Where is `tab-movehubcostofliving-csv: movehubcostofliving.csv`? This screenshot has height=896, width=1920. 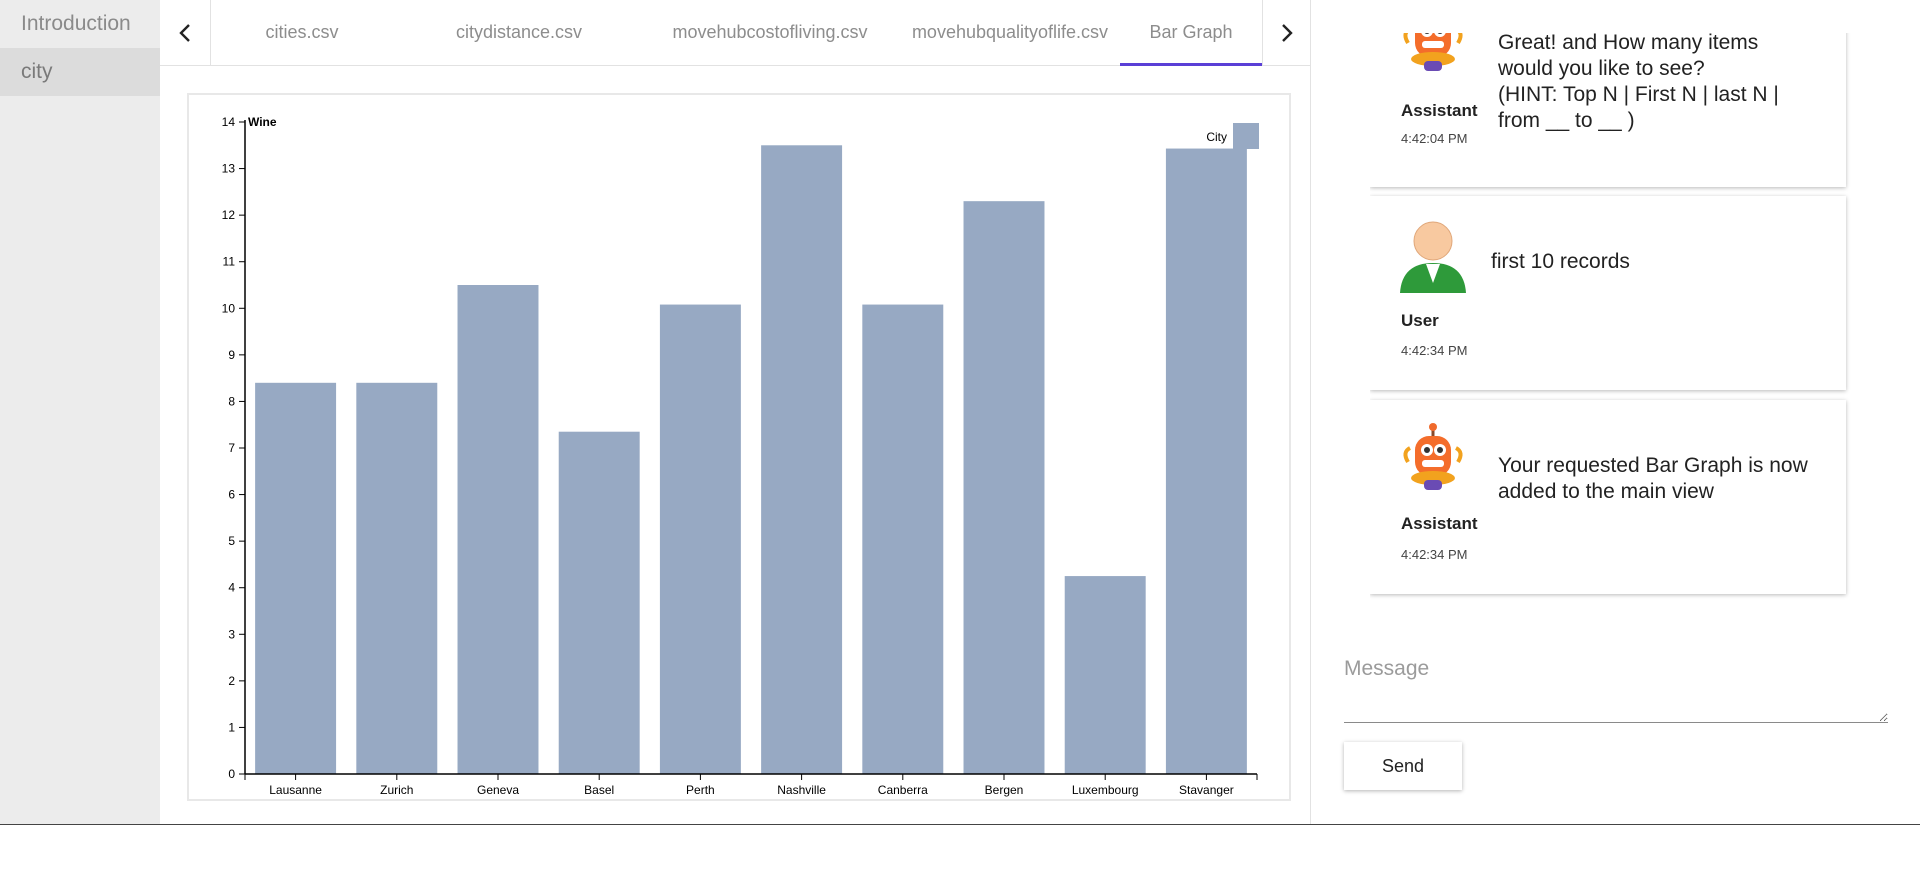 tab-movehubcostofliving-csv: movehubcostofliving.csv is located at coordinates (770, 32).